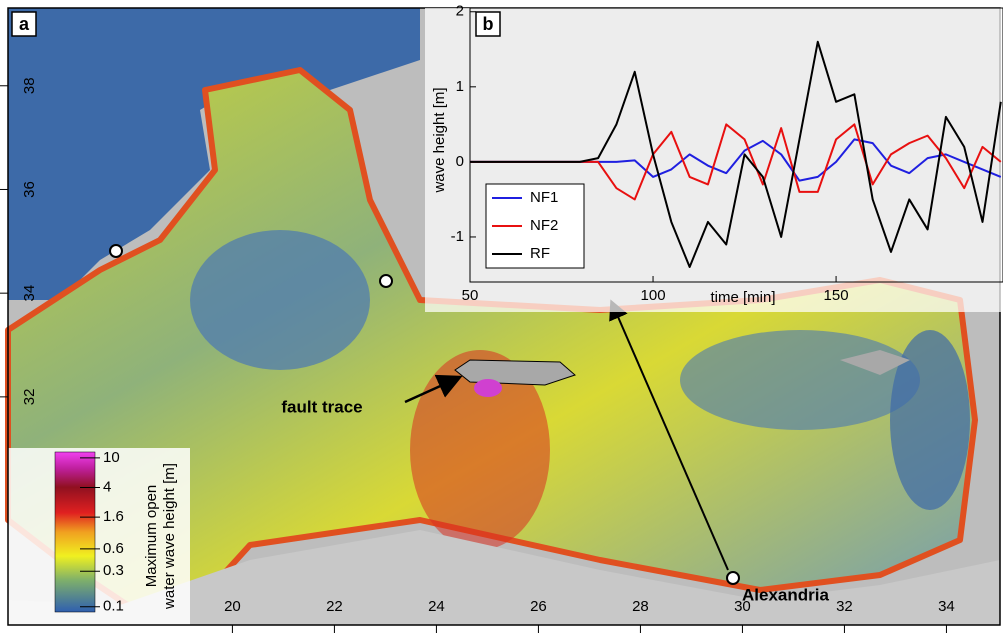 The height and width of the screenshot is (644, 1003). What do you see at coordinates (113, 548) in the screenshot?
I see `colorbar-tick-label: 0.6` at bounding box center [113, 548].